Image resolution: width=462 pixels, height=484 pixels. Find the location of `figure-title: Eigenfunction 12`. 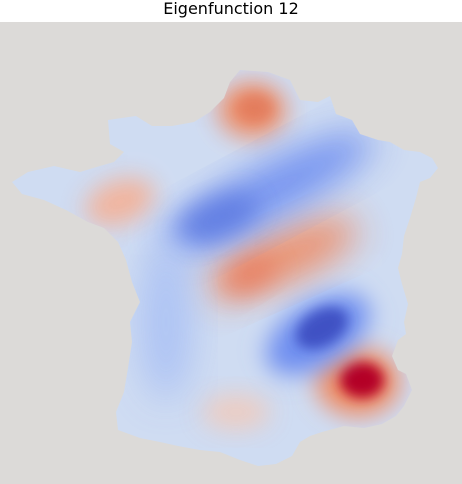

figure-title: Eigenfunction 12 is located at coordinates (231, 9).